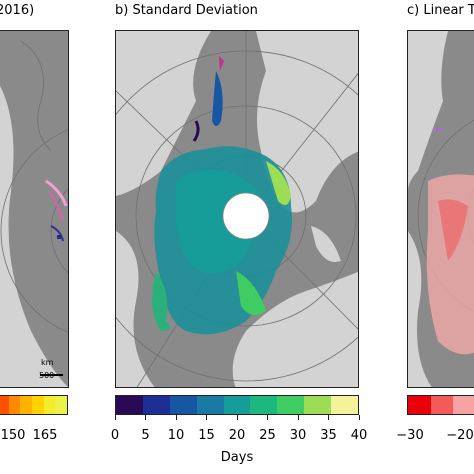 The width and height of the screenshot is (474, 474). I want to click on colorbar-b-tick-label: 10, so click(176, 435).